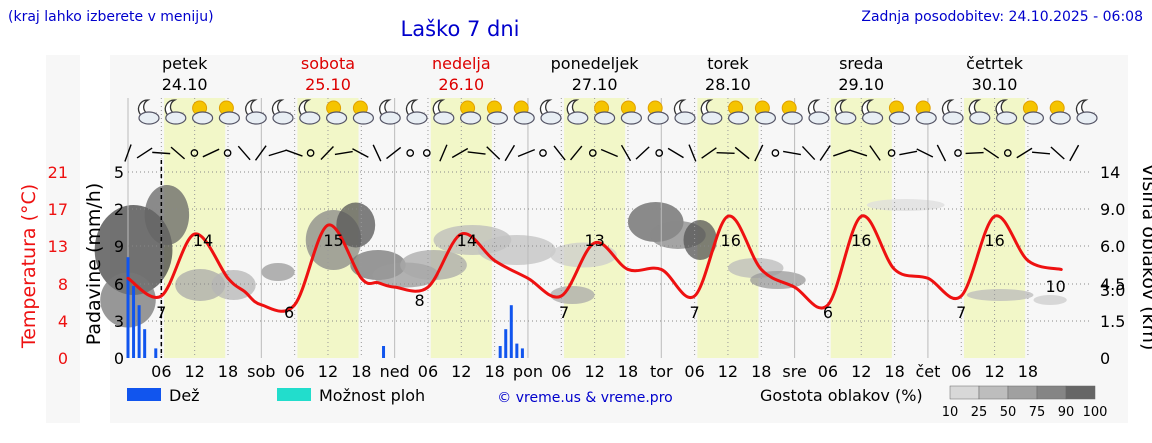 The image size is (1152, 443). Describe the element at coordinates (528, 371) in the screenshot. I see `x-tick-label: pon` at that location.